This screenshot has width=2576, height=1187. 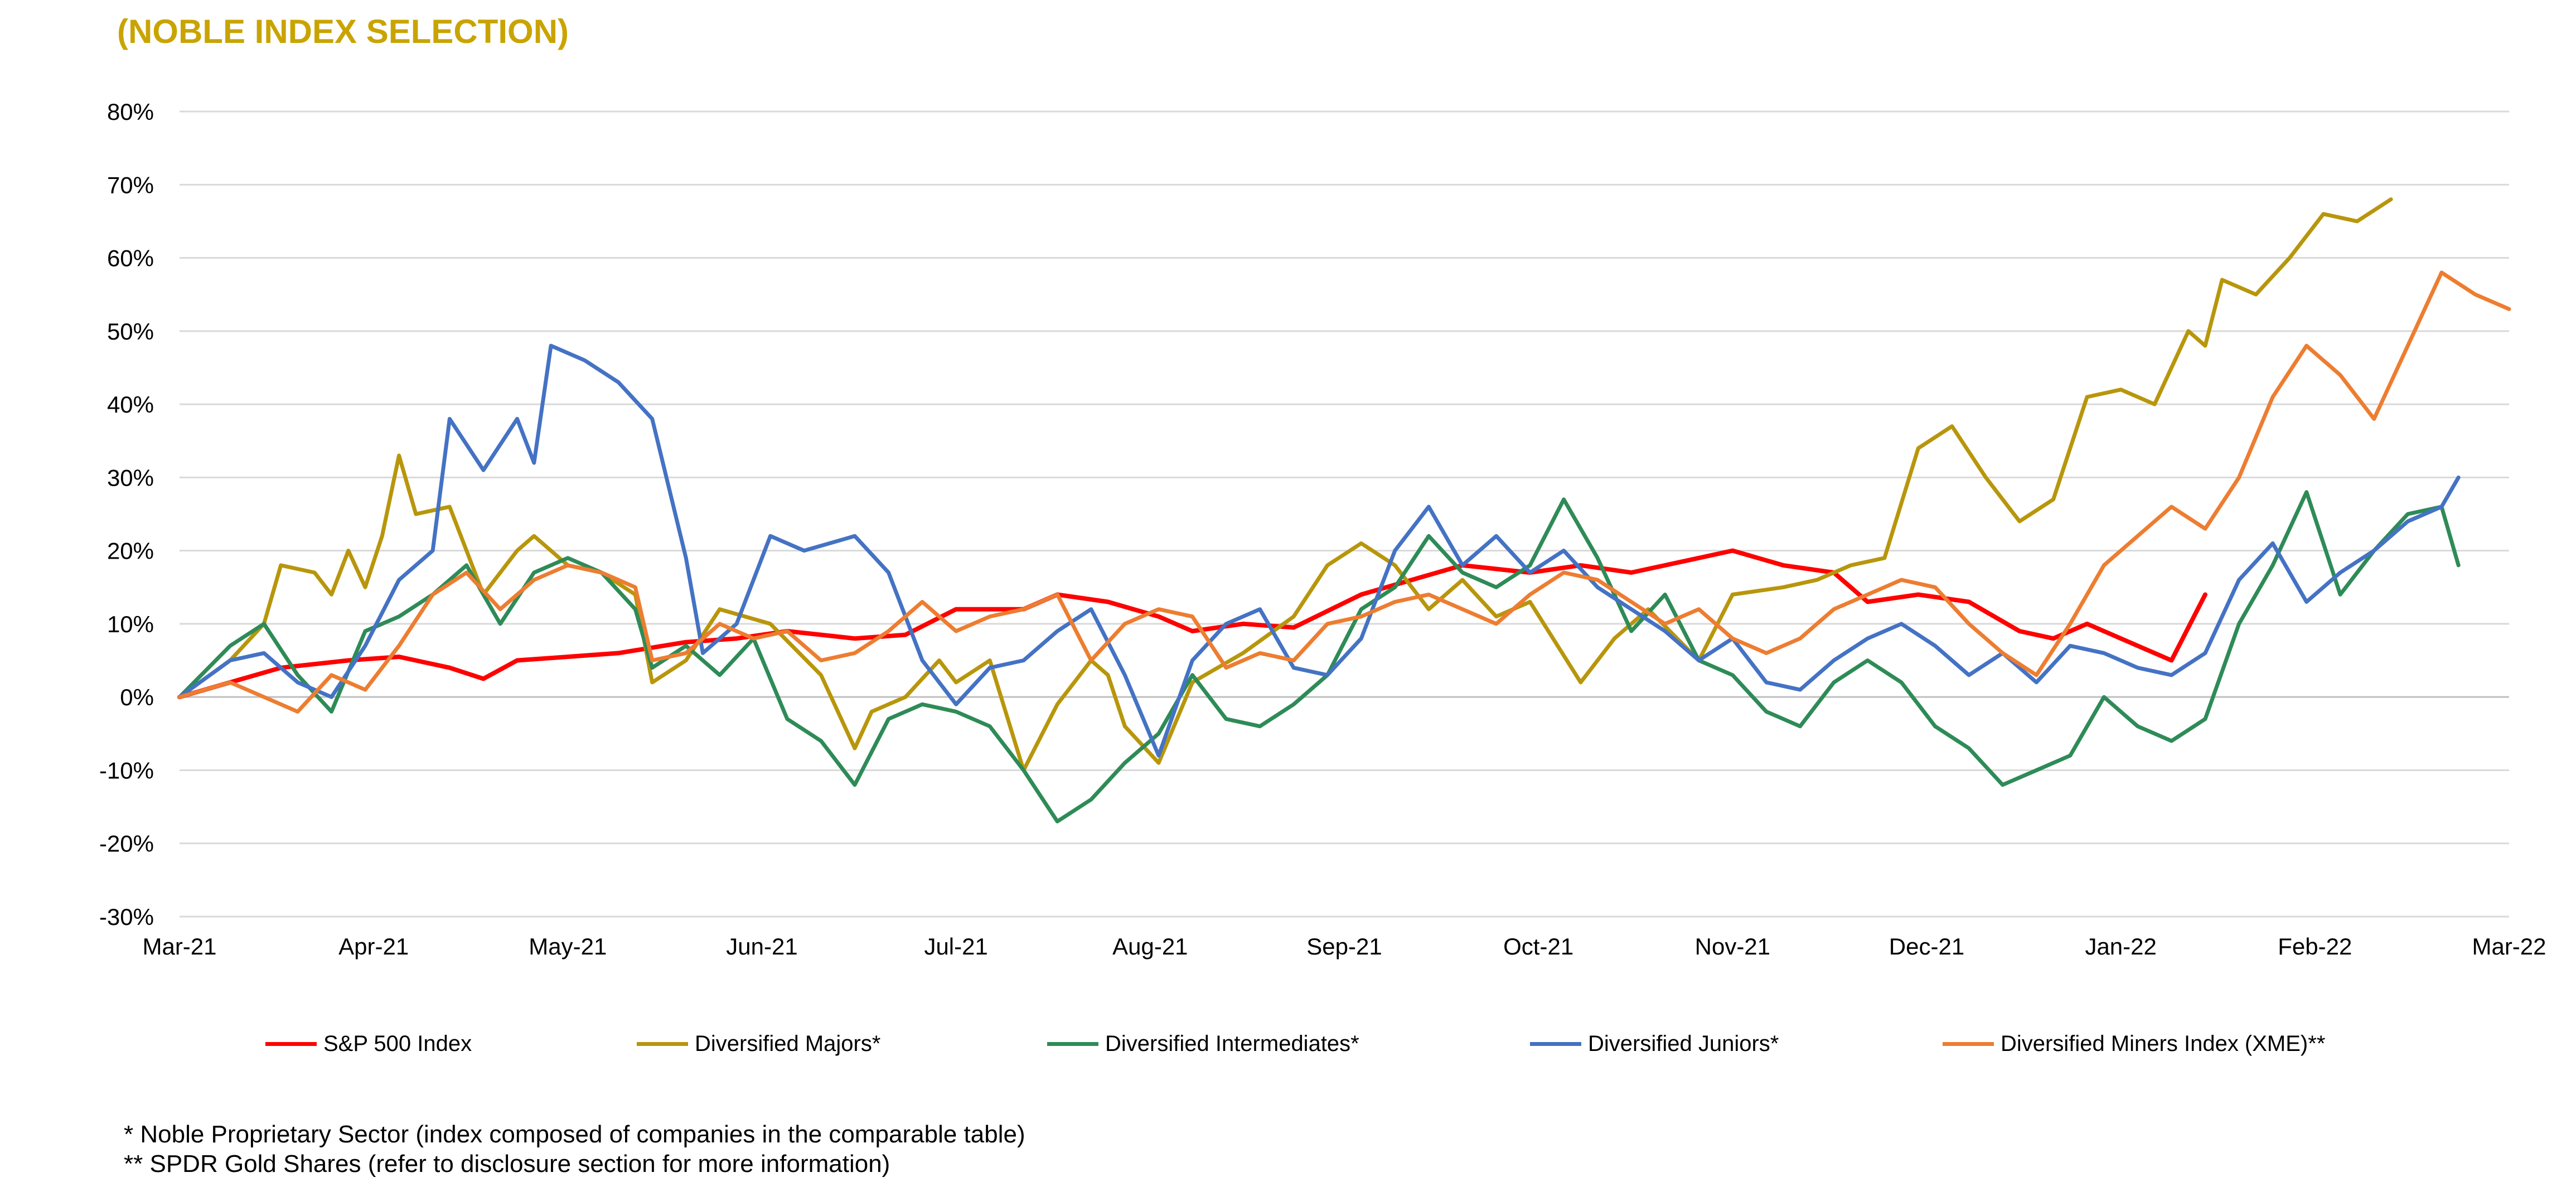 What do you see at coordinates (127, 917) in the screenshot?
I see `y-tick-label: -30%` at bounding box center [127, 917].